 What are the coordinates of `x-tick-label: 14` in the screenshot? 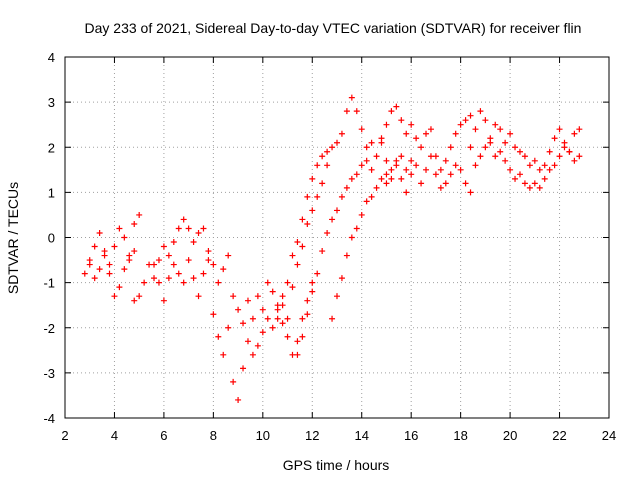 It's located at (361, 435).